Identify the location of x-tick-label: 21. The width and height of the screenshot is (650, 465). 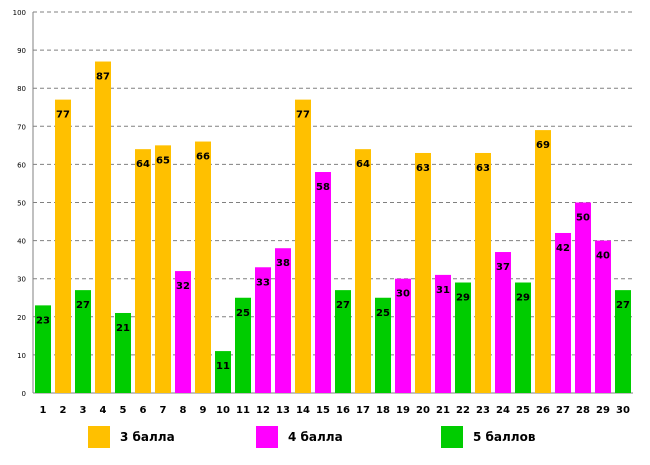
(443, 410).